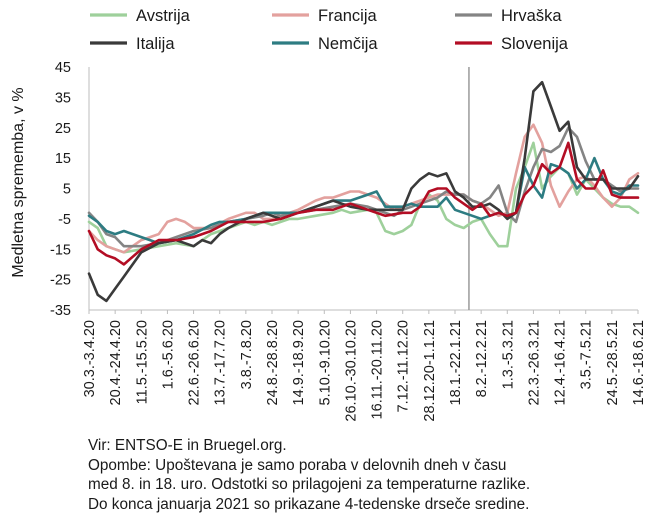 The width and height of the screenshot is (649, 532). Describe the element at coordinates (482, 358) in the screenshot. I see `x-tick-label: 8.2.-12.2.21` at that location.